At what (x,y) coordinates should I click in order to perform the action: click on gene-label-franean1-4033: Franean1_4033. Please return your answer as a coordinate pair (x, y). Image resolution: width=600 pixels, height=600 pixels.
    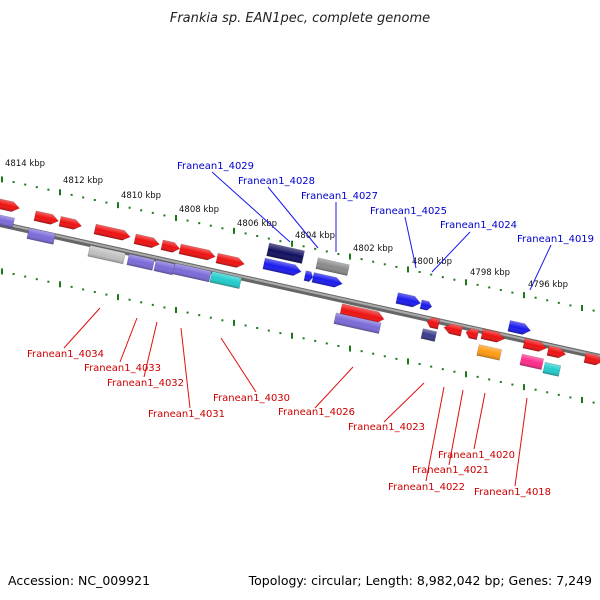
    Looking at the image, I should click on (122, 368).